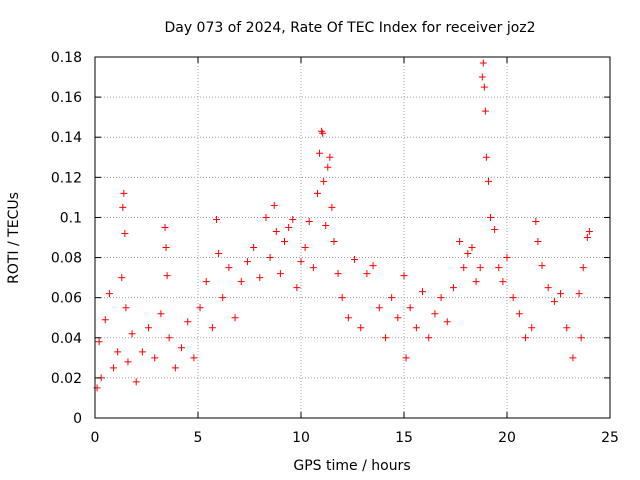  Describe the element at coordinates (301, 438) in the screenshot. I see `x-tick-label: 10` at that location.